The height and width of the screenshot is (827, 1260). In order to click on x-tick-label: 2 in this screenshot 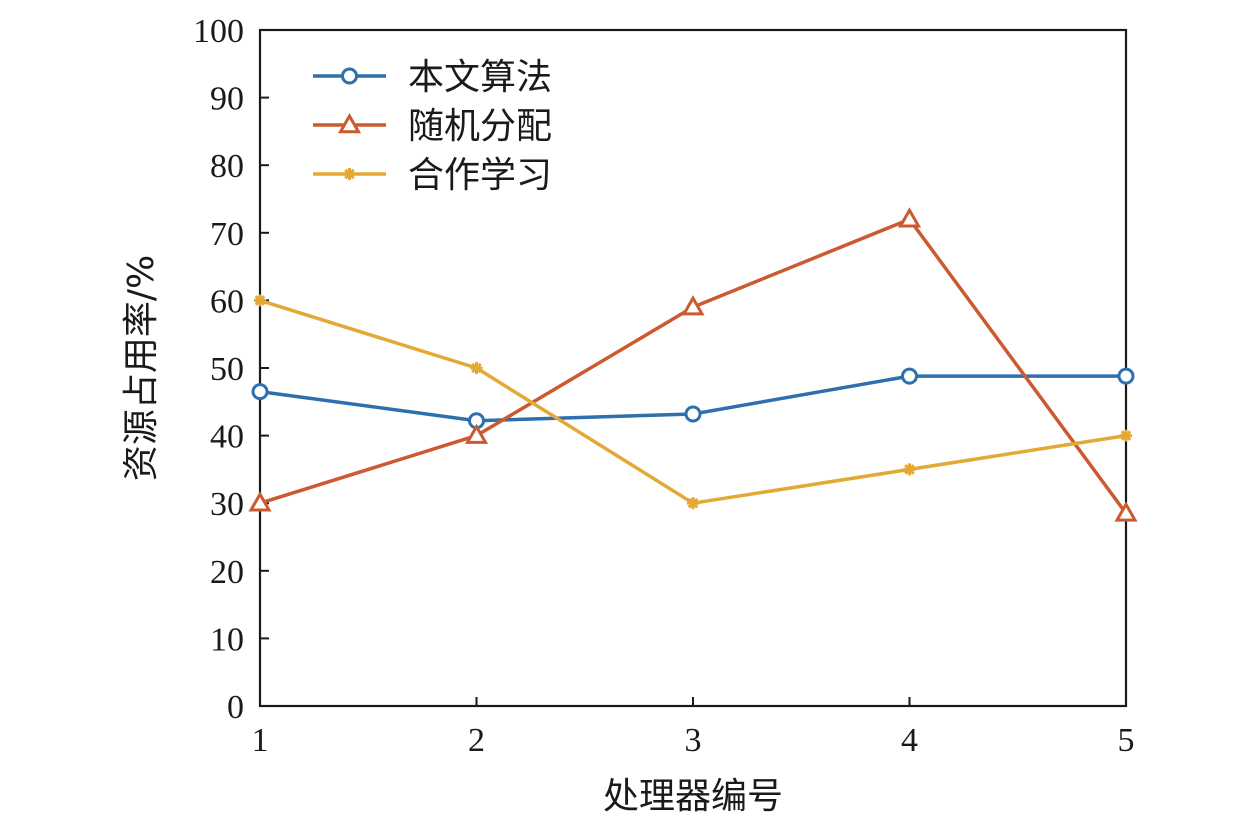, I will do `click(476, 740)`.